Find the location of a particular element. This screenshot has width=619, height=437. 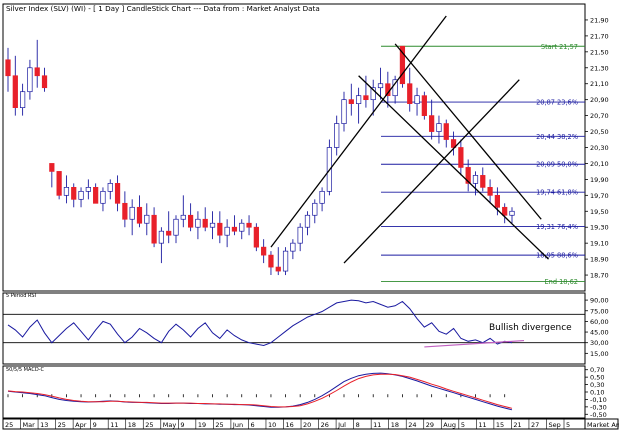

footer-label-frame is located at coordinates (601, 424).